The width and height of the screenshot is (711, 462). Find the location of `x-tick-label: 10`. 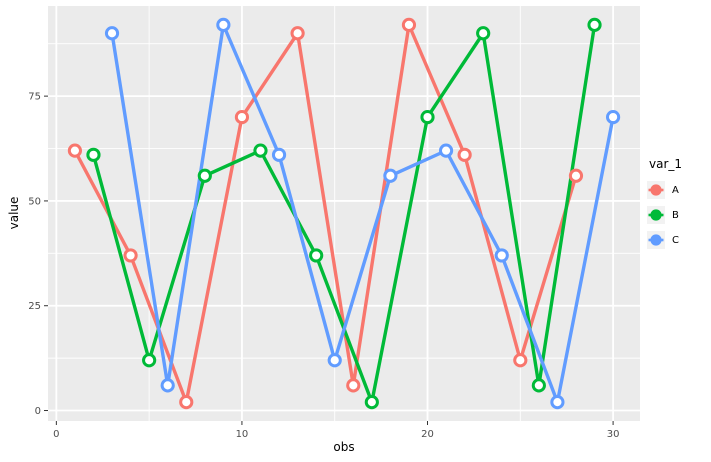

x-tick-label: 10 is located at coordinates (242, 434).